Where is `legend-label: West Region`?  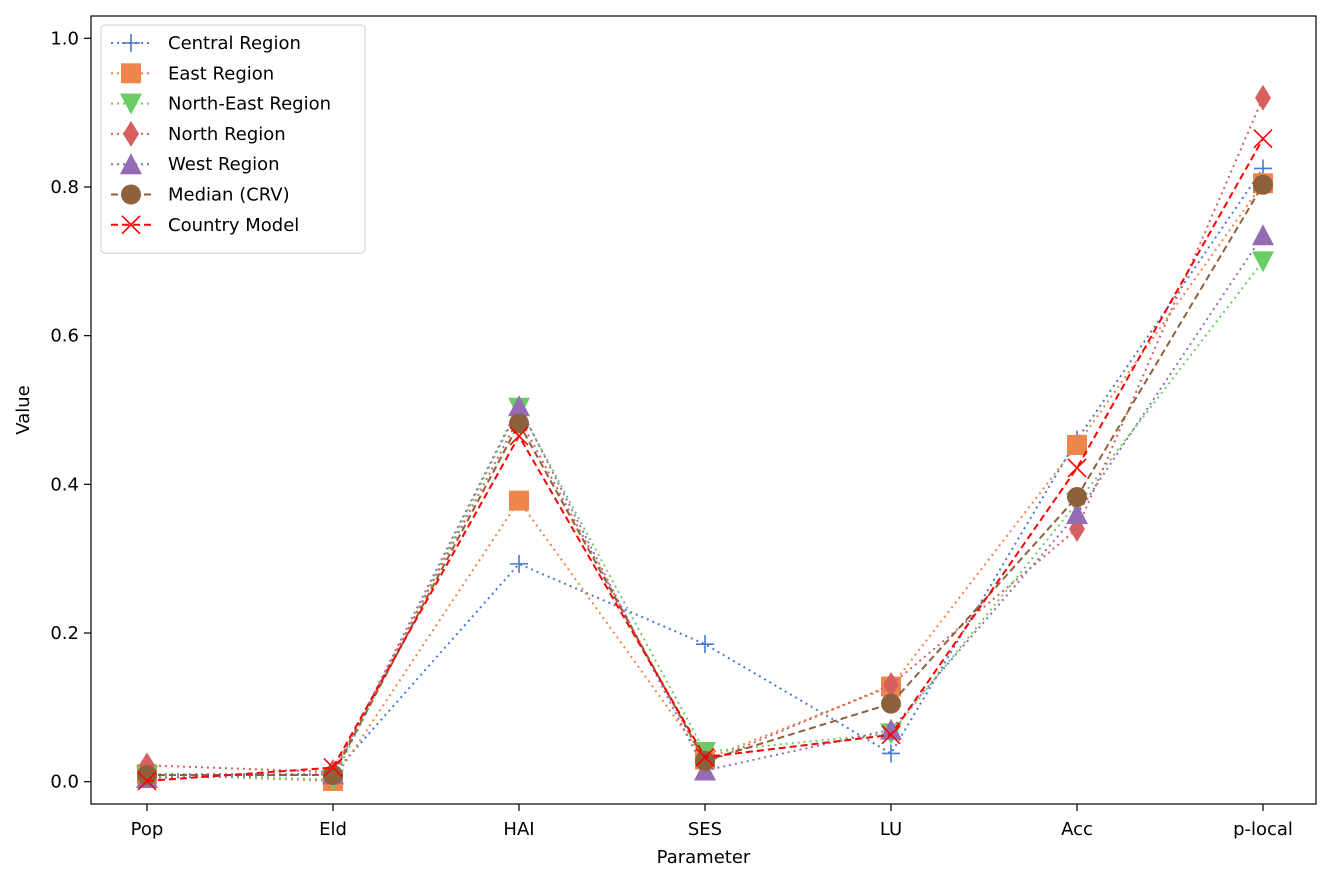
legend-label: West Region is located at coordinates (224, 164).